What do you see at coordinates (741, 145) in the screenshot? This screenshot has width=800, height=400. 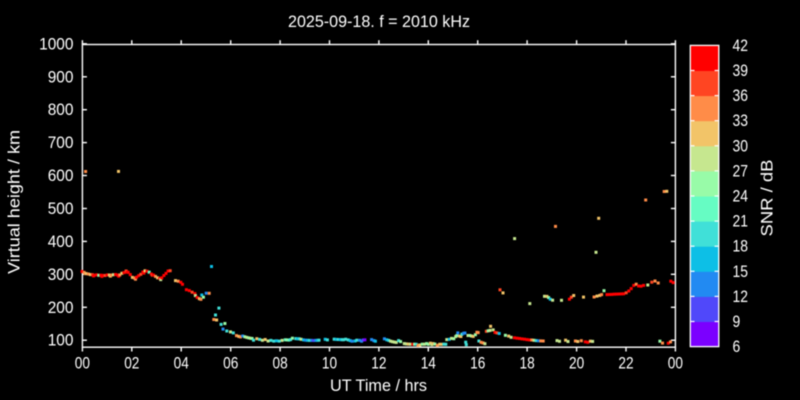 I see `svg-text: 30` at bounding box center [741, 145].